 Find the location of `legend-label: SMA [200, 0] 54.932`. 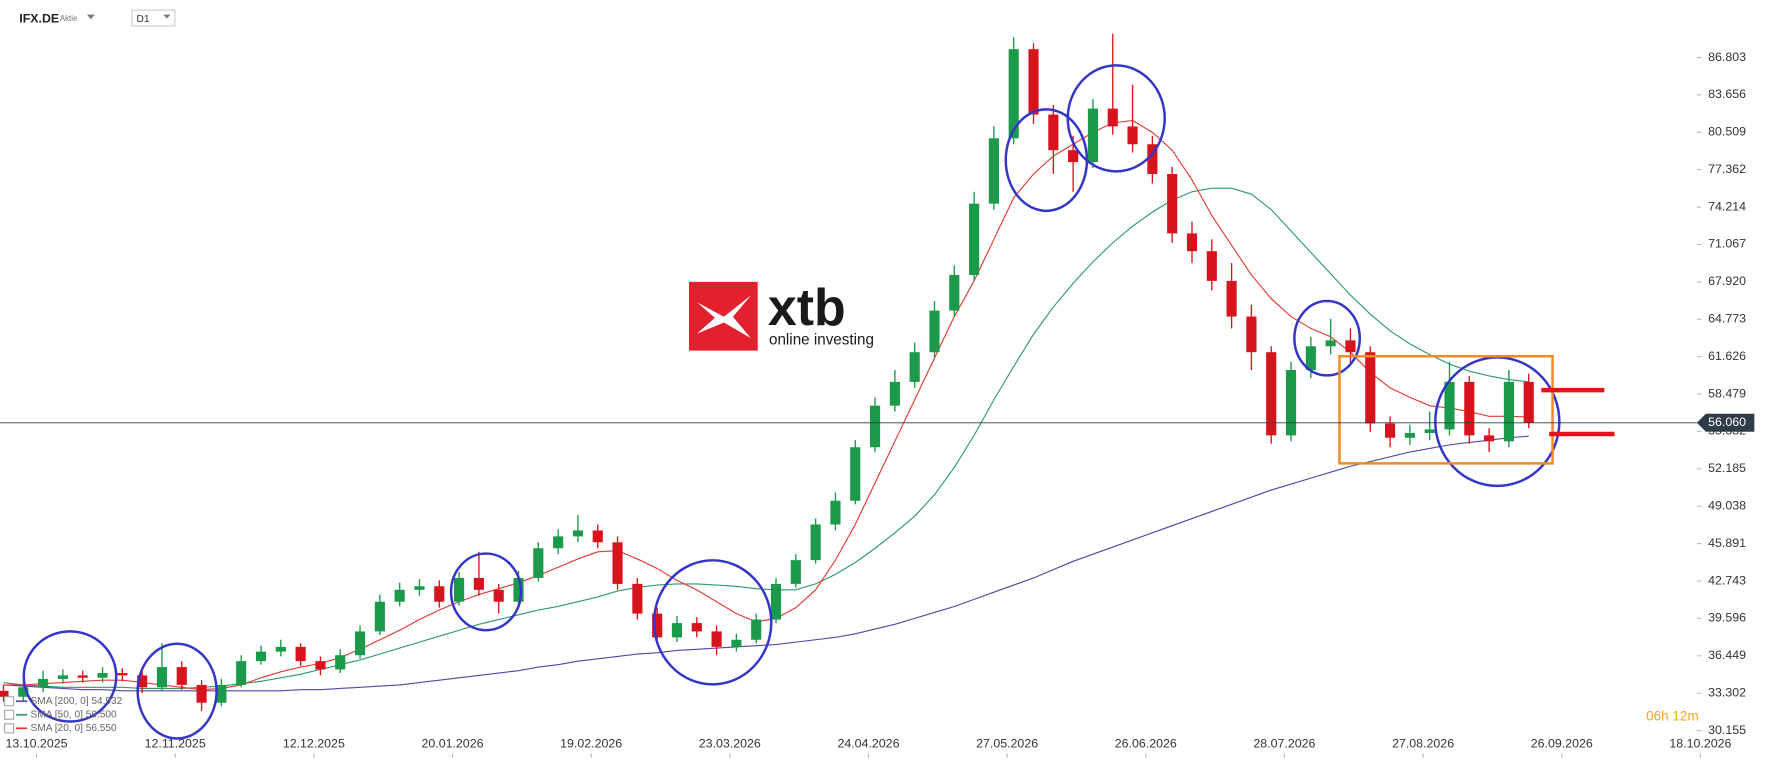

legend-label: SMA [200, 0] 54.932 is located at coordinates (77, 701).